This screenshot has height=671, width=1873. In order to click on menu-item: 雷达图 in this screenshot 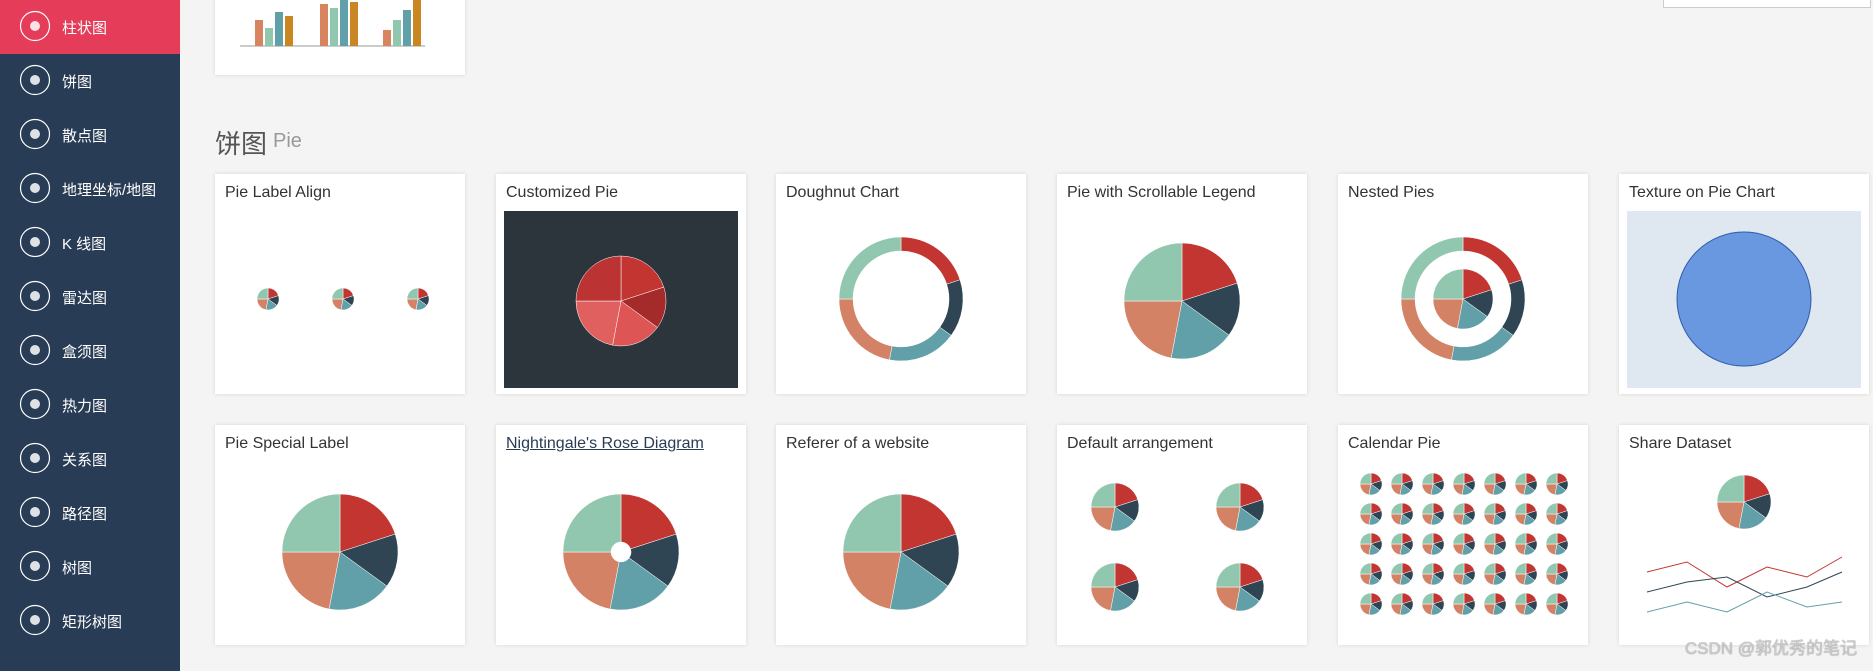, I will do `click(90, 297)`.